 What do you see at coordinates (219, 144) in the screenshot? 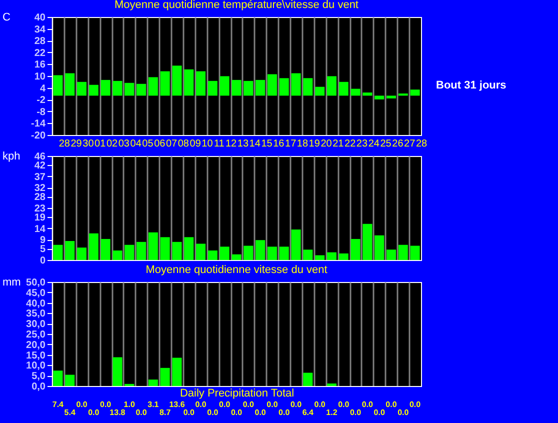
I see `x-tick-label: 11` at bounding box center [219, 144].